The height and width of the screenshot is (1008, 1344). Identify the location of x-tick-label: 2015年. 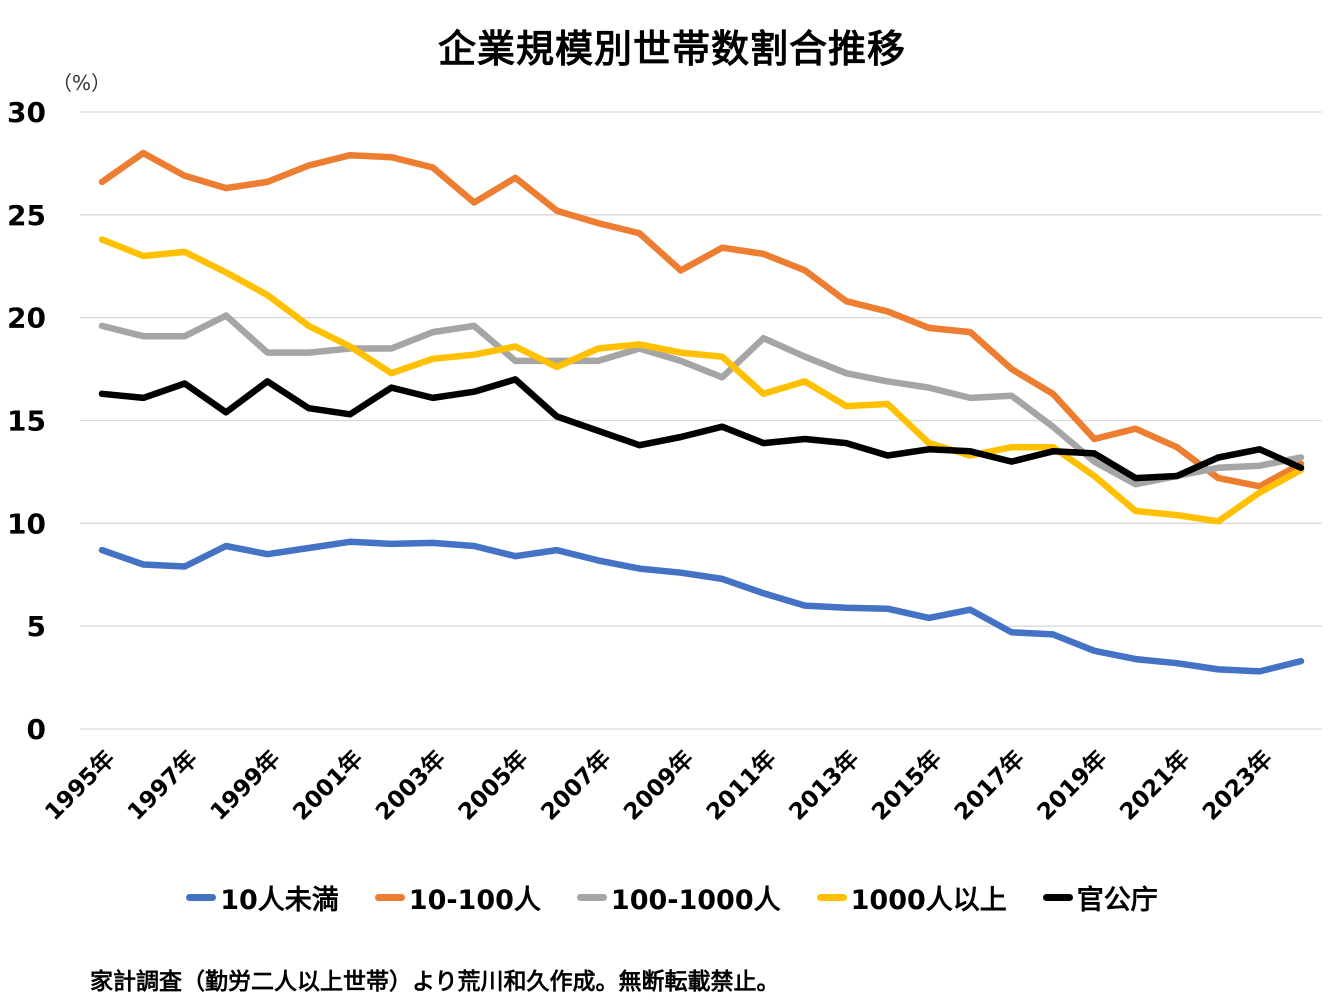
(907, 785).